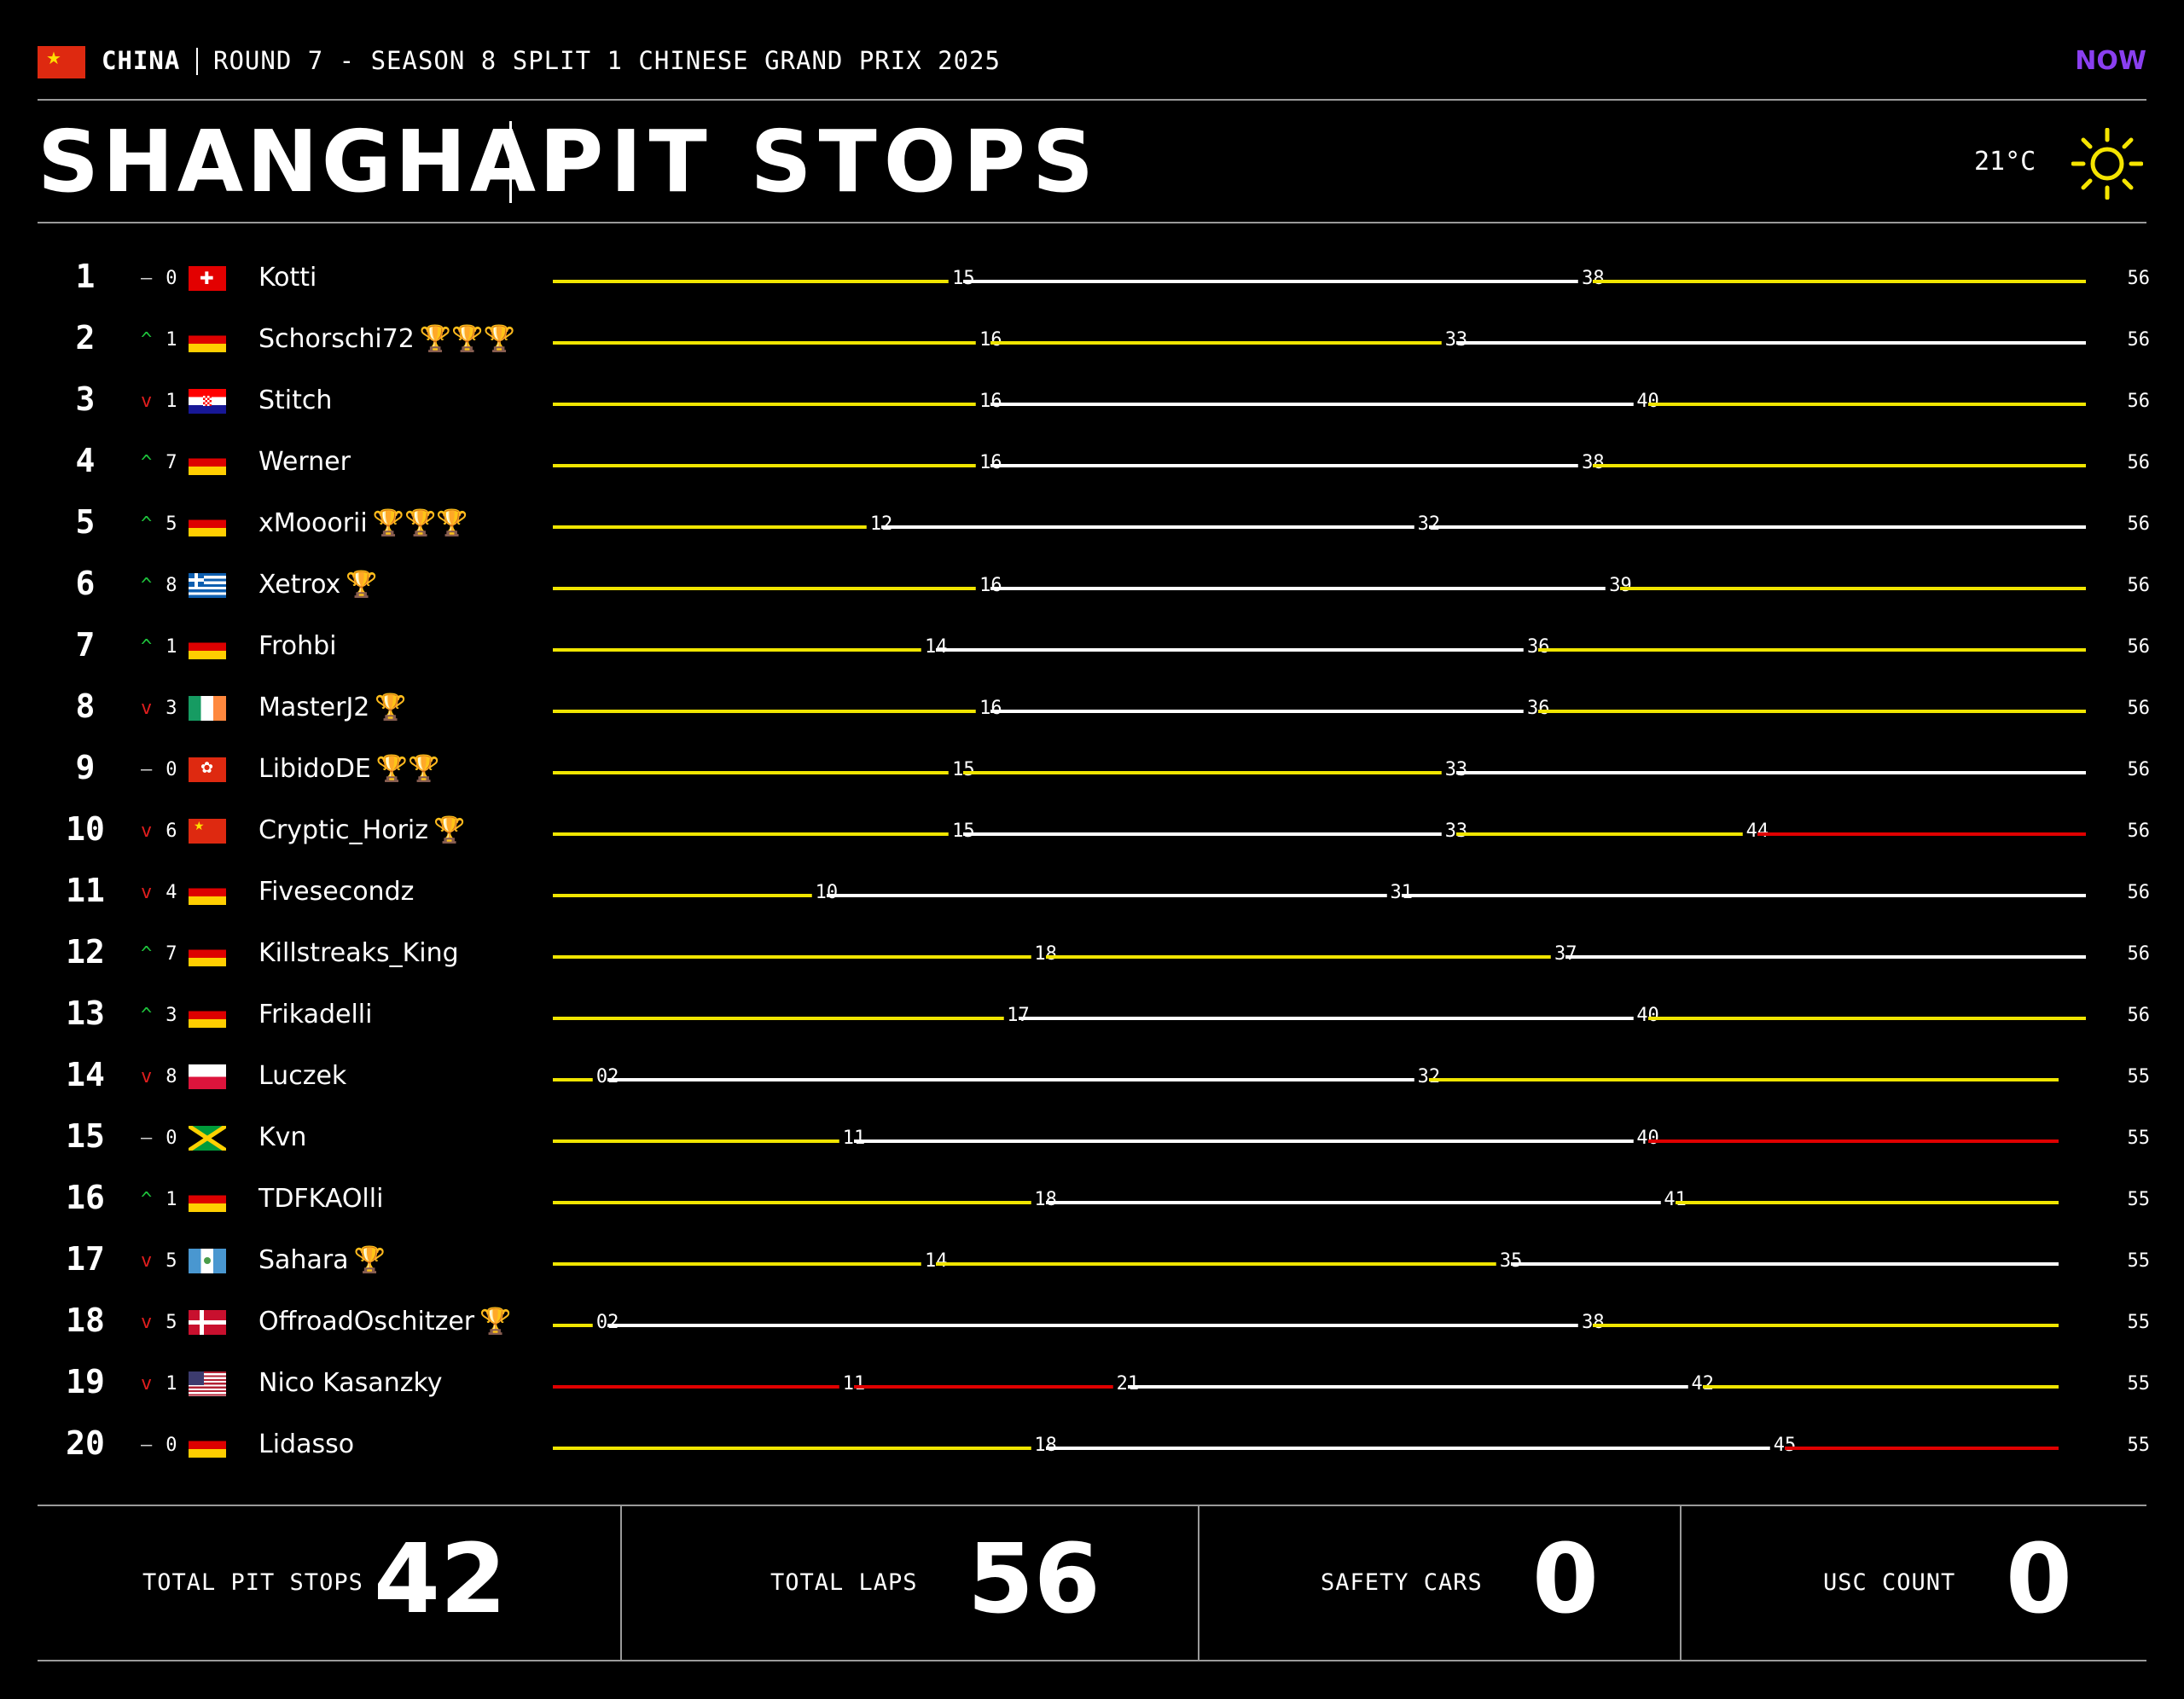 Image resolution: width=2184 pixels, height=1699 pixels. Describe the element at coordinates (333, 707) in the screenshot. I see `driver-name: MasterJ2 🏆` at that location.